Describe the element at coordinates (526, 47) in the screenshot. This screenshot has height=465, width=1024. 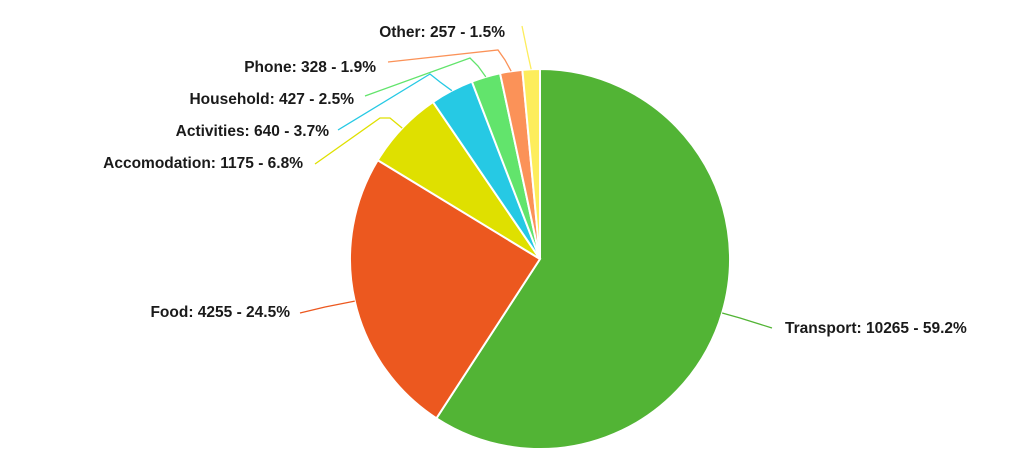
I see `connector-other` at that location.